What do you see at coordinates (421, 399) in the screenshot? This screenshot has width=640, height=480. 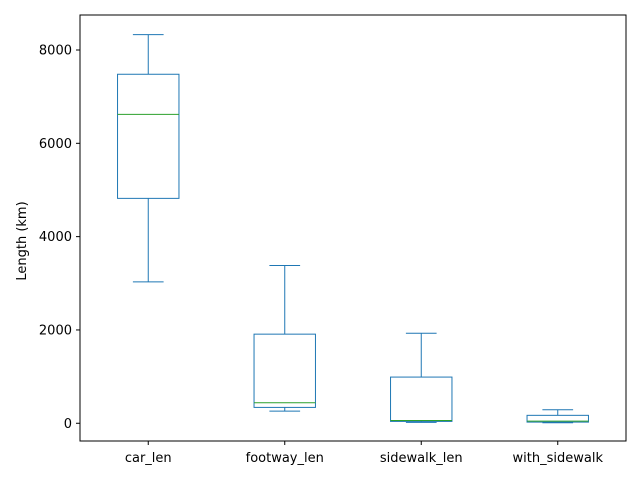 I see `box-sidewalk_len` at bounding box center [421, 399].